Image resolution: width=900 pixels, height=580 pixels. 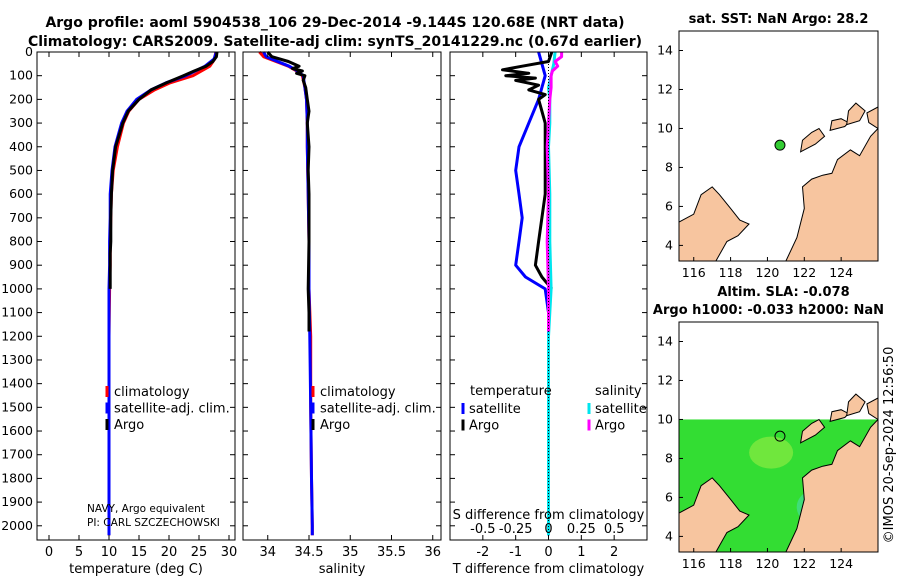 What do you see at coordinates (768, 310) in the screenshot?
I see `map-title-line-2: Argo h1000: -0.033 h2000: NaN` at bounding box center [768, 310].